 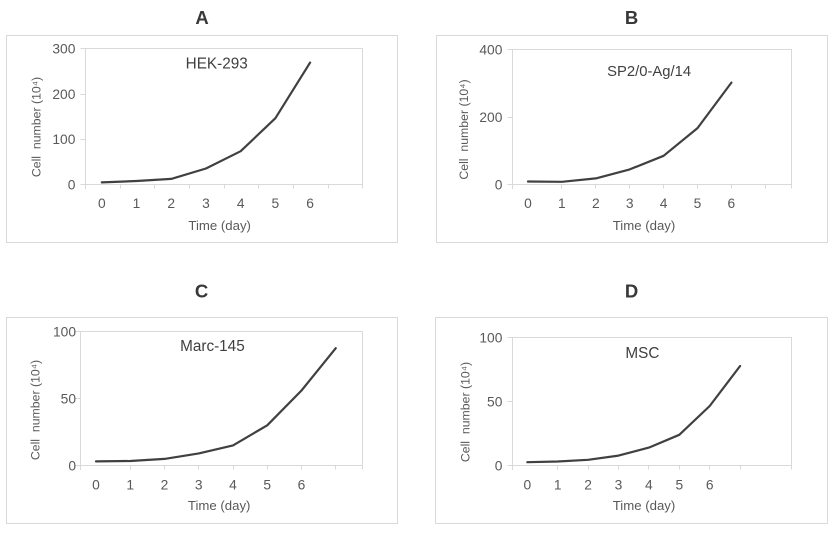 What do you see at coordinates (212, 346) in the screenshot?
I see `svg-text: Marc-145` at bounding box center [212, 346].